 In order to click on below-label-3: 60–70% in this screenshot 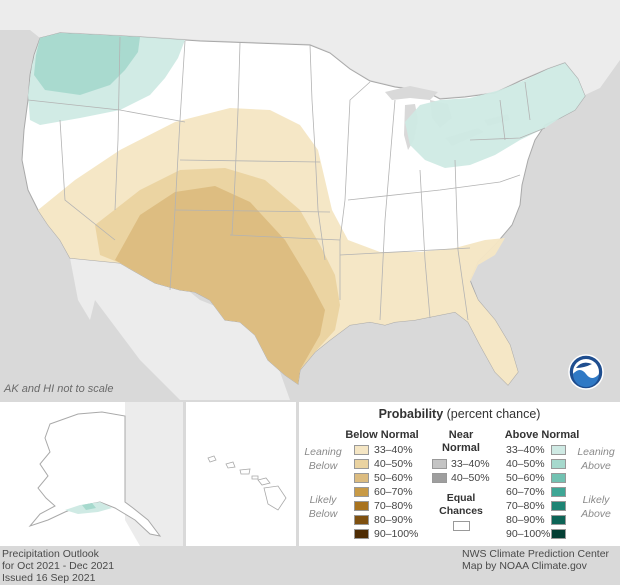, I will do `click(393, 492)`.